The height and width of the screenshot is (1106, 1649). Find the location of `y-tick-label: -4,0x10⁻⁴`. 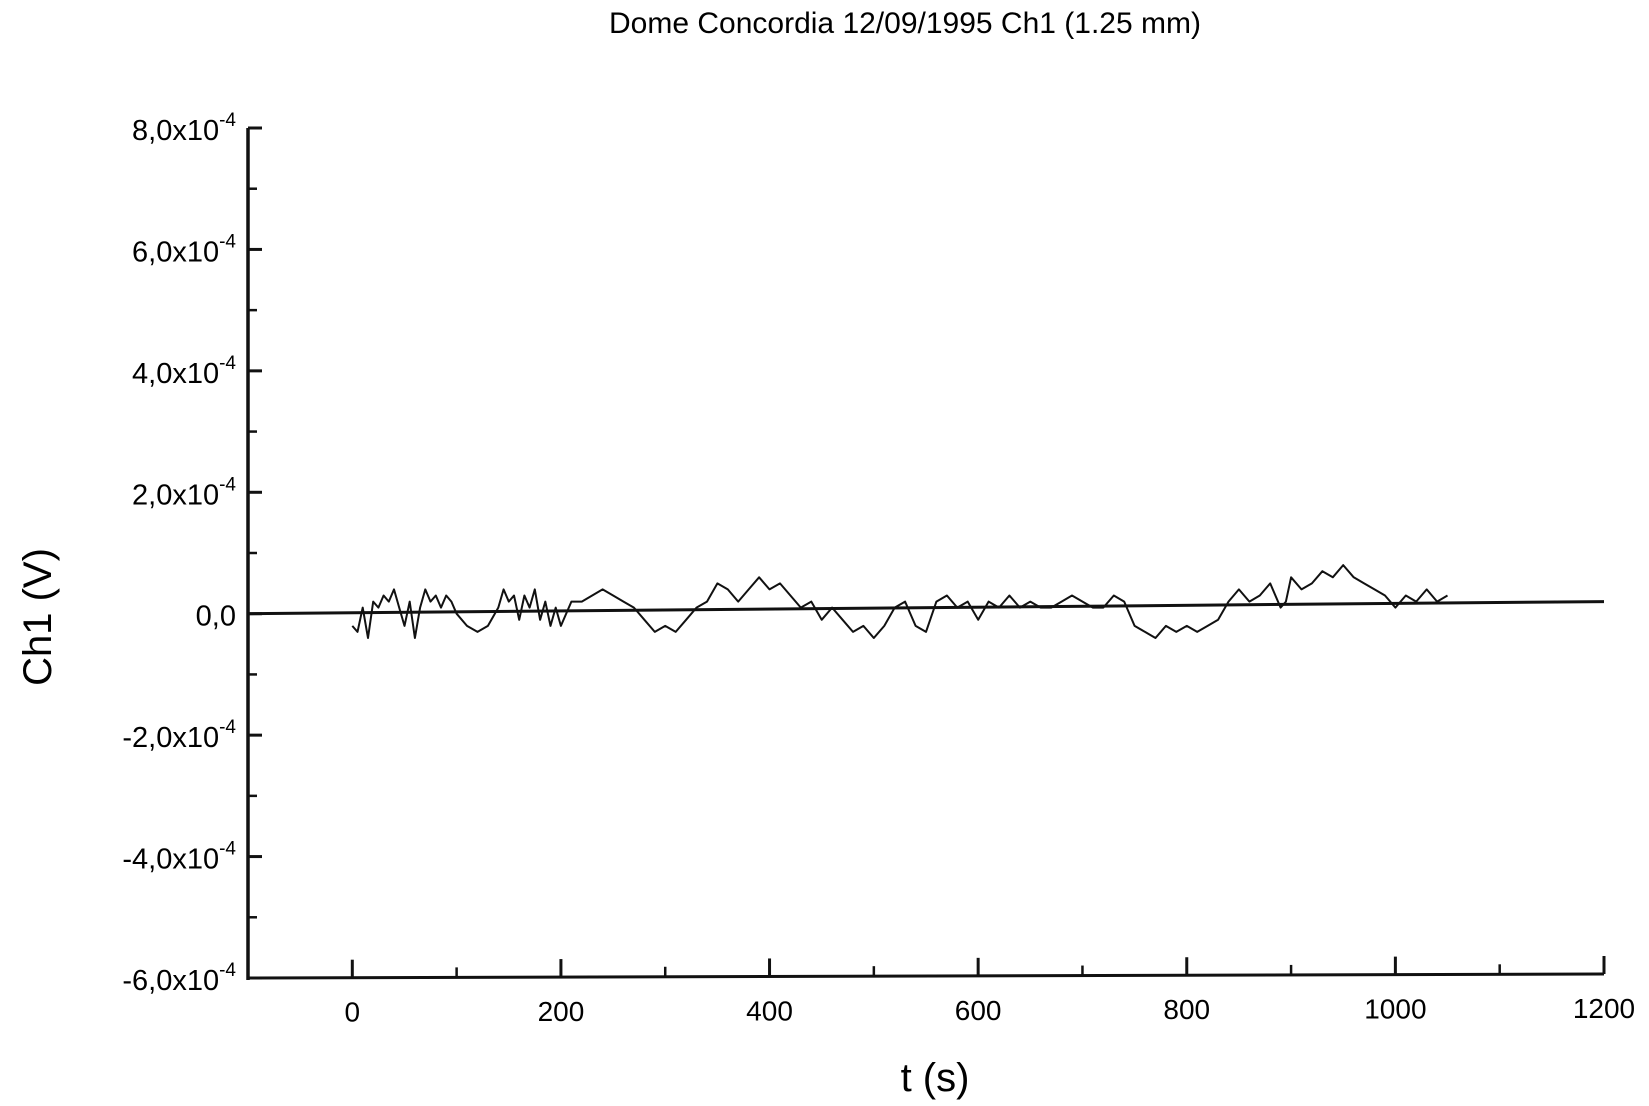

y-tick-label: -4,0x10⁻⁴ is located at coordinates (179, 857).